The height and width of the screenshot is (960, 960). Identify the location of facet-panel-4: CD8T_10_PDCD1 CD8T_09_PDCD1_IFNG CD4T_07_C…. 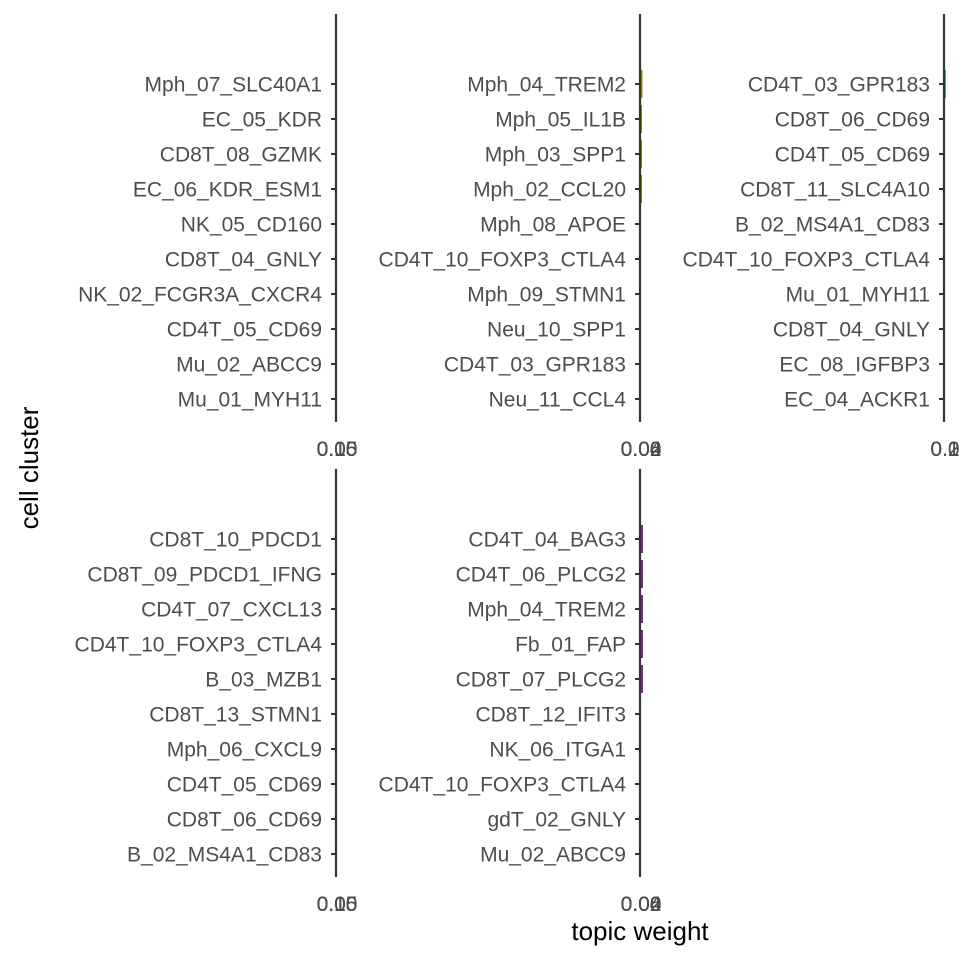
(216, 692).